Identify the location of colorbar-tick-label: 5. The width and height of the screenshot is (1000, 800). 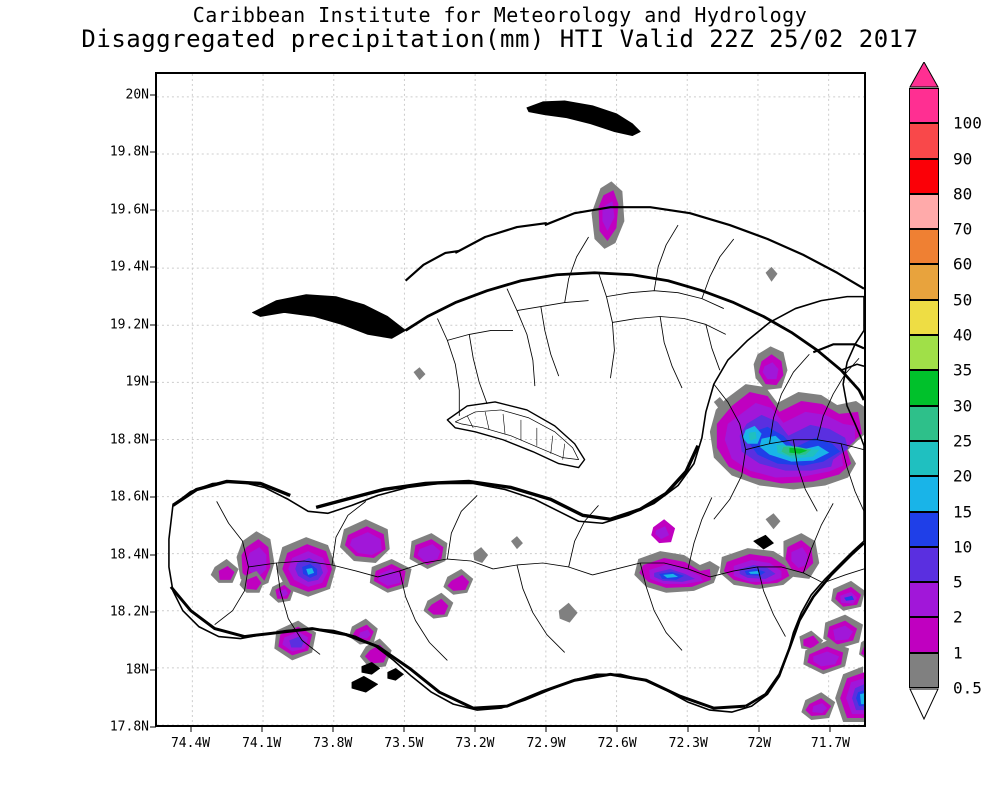
(958, 582).